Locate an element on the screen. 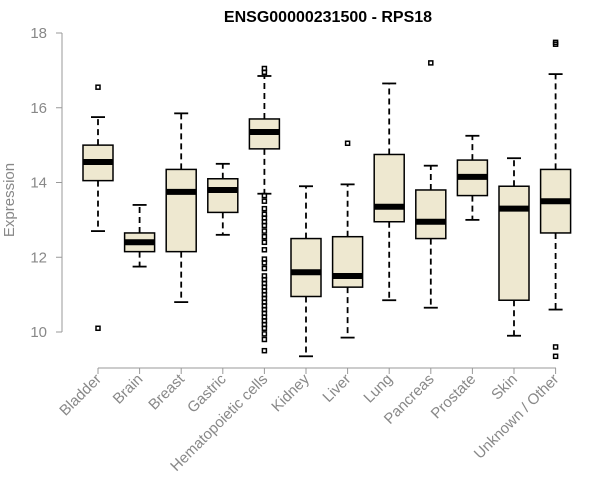  x-tick-label: Prostate is located at coordinates (454, 397).